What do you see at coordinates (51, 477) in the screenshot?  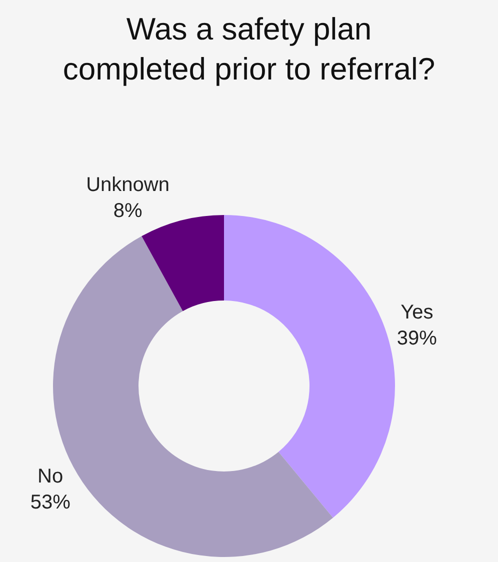 I see `slice-label: No` at bounding box center [51, 477].